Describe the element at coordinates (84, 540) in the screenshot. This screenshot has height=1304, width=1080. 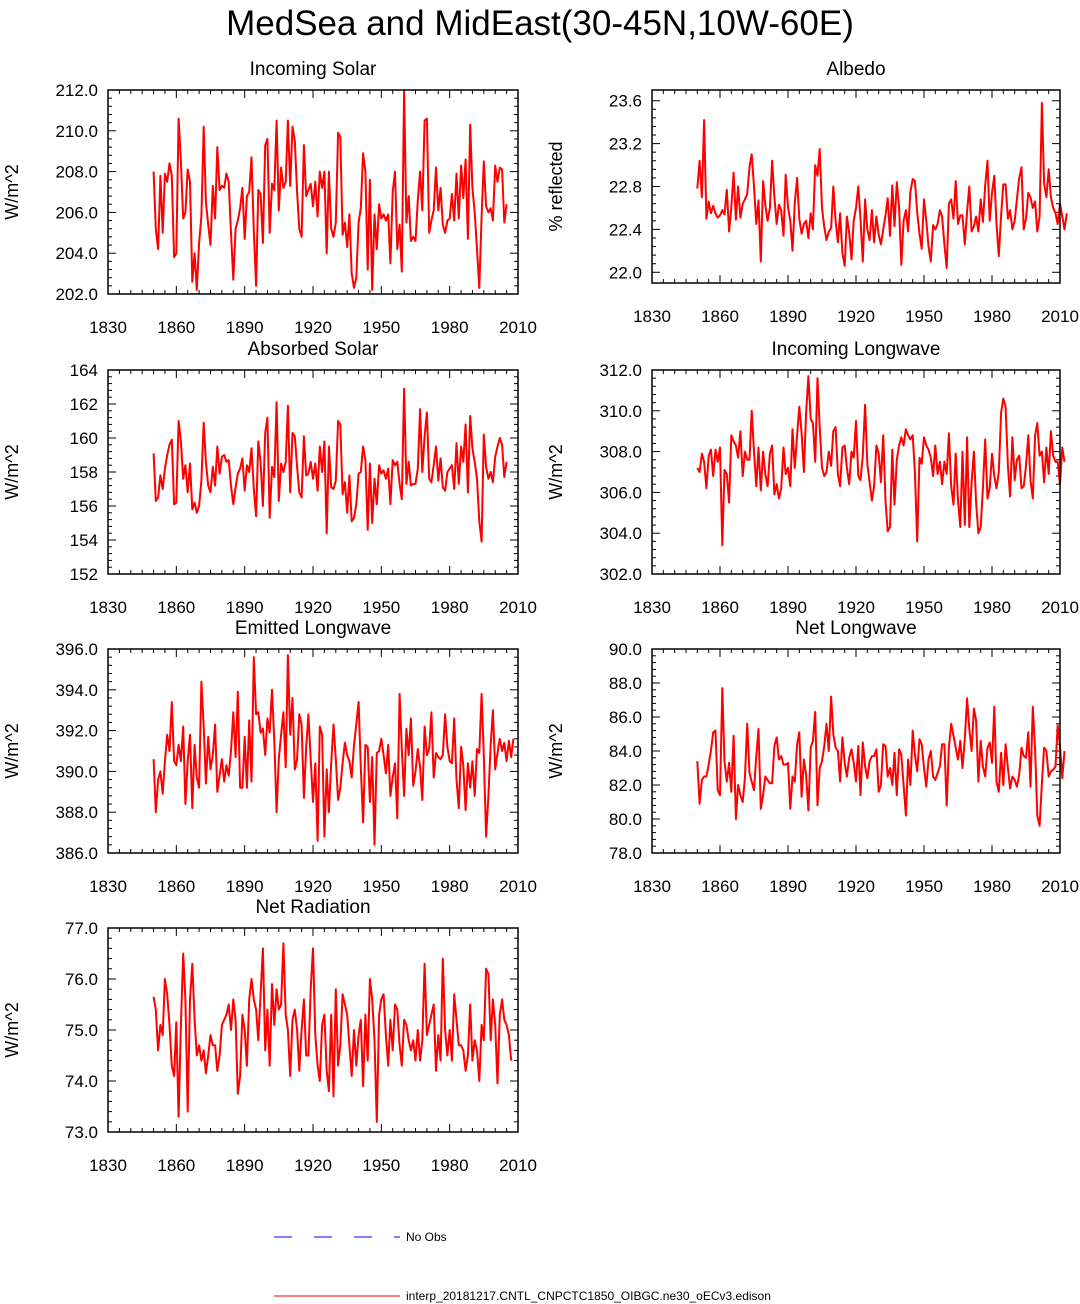
I see `y-tick-label: 154` at that location.